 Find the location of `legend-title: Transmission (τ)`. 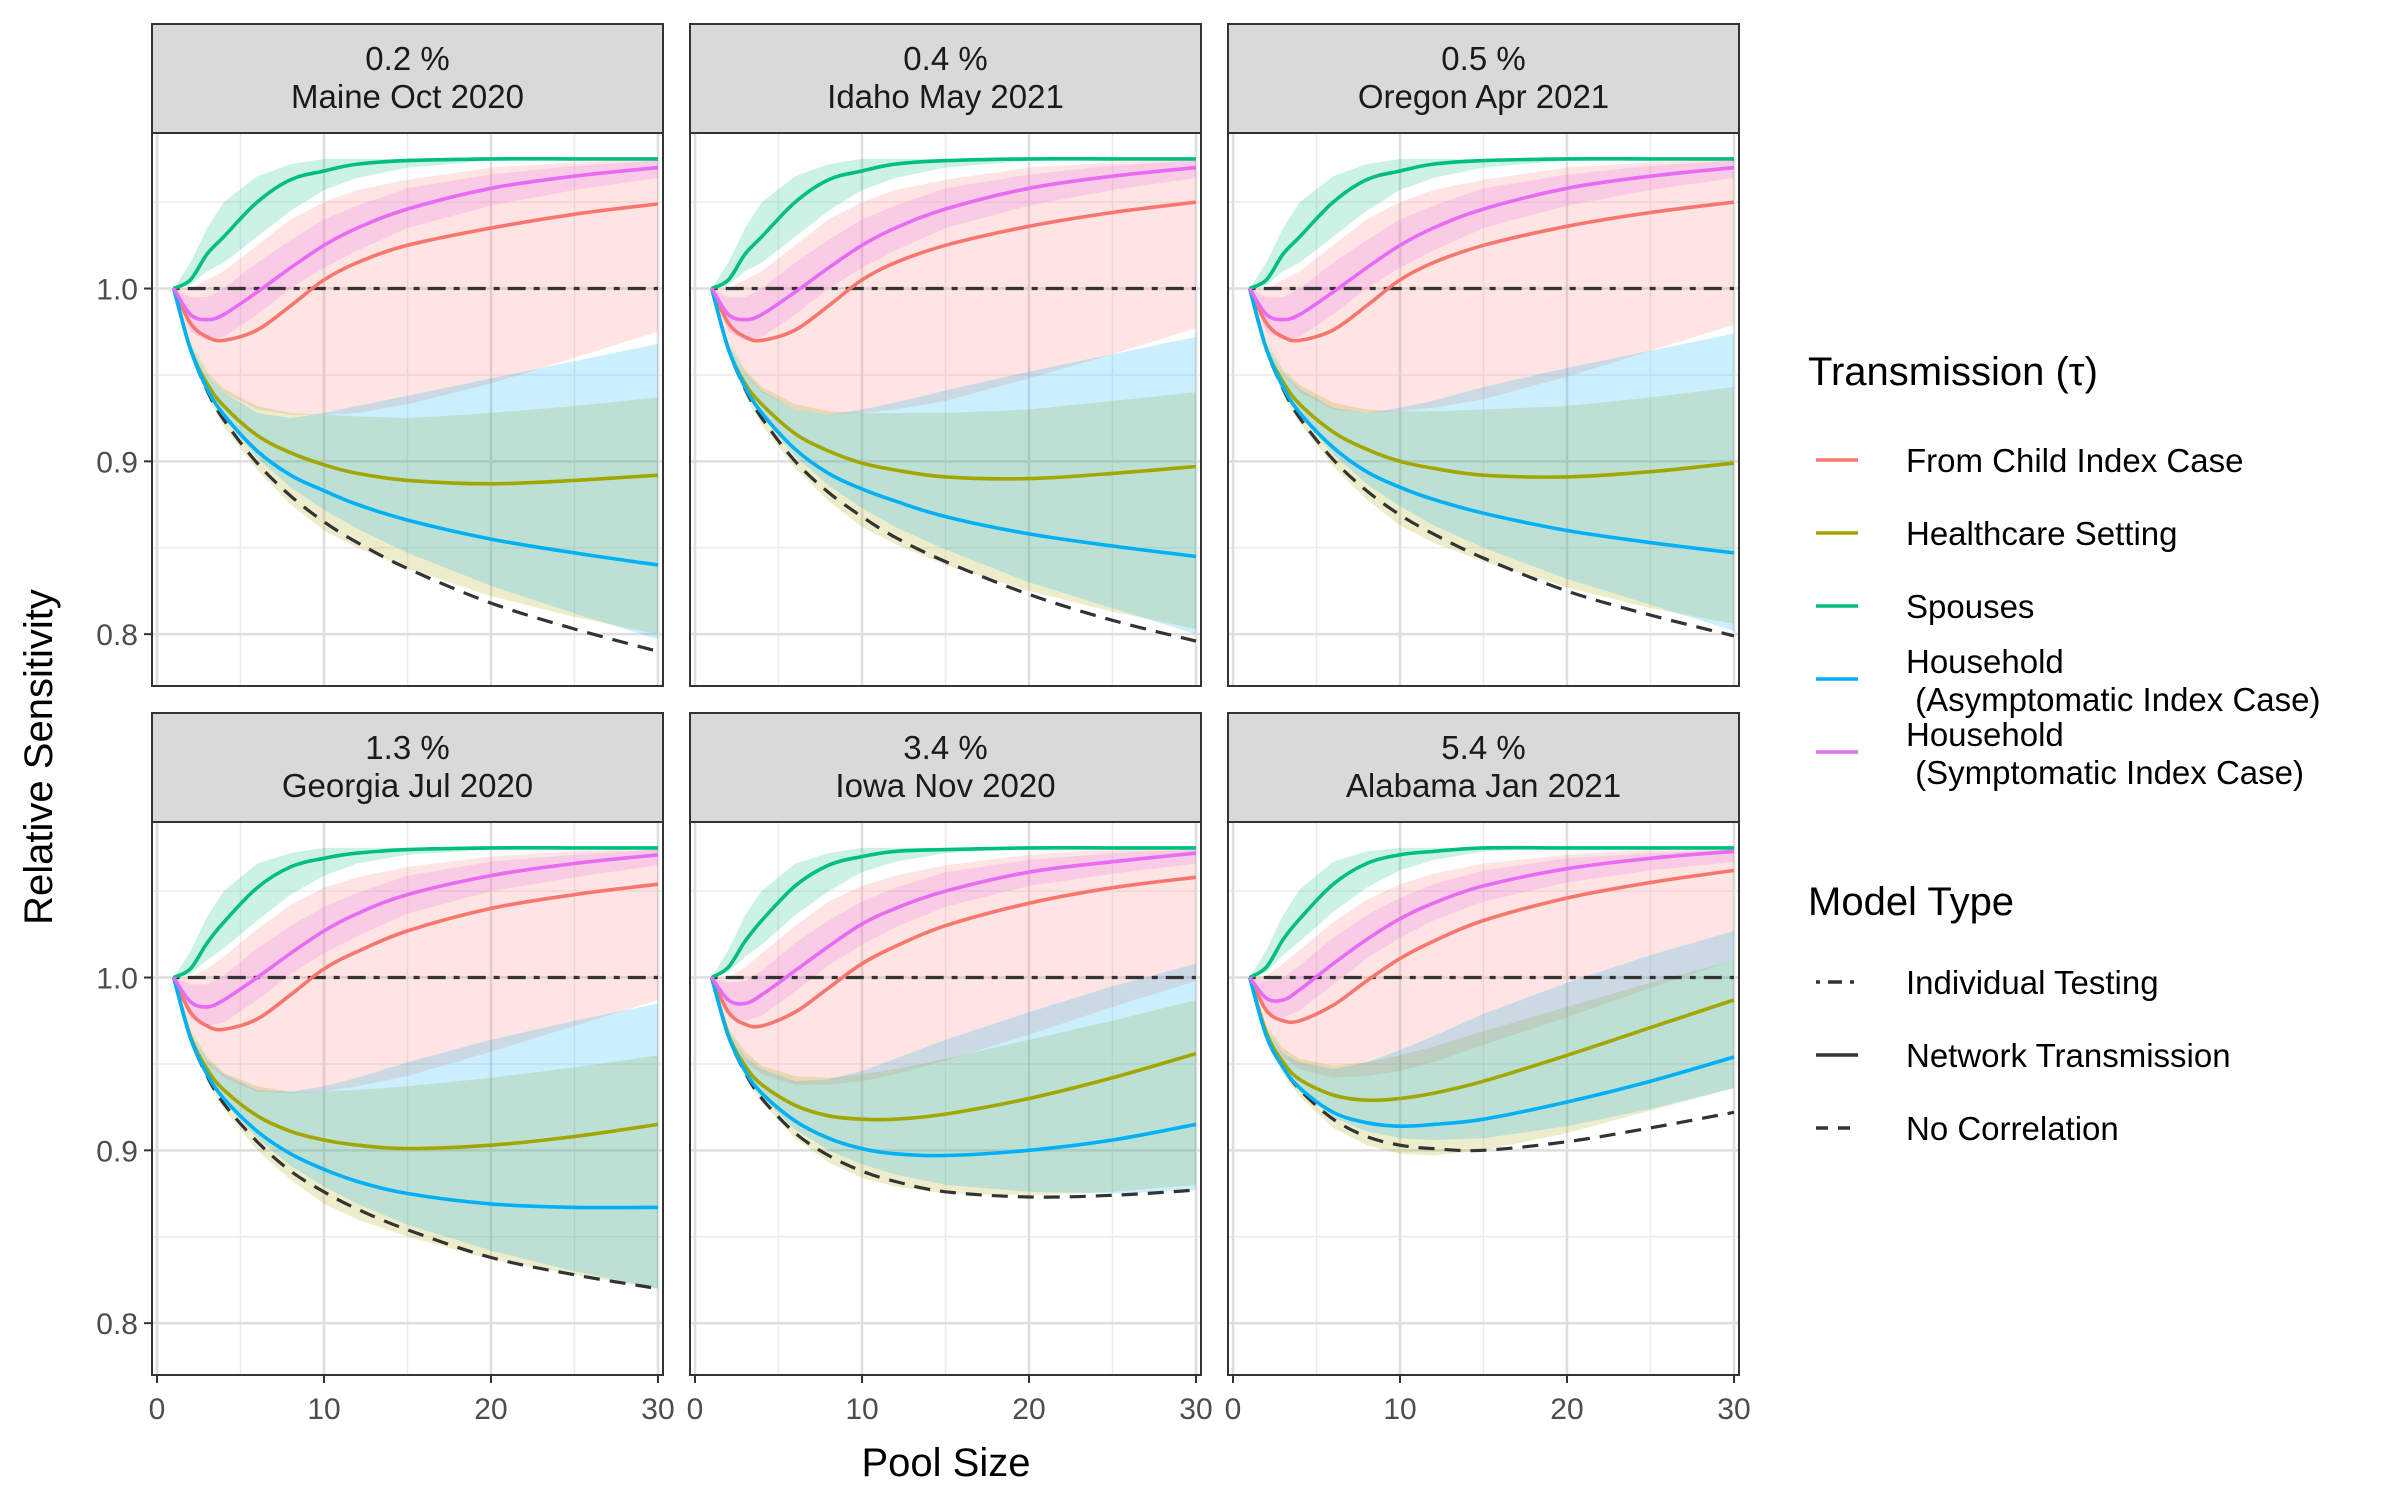

legend-title: Transmission (τ) is located at coordinates (1953, 372).